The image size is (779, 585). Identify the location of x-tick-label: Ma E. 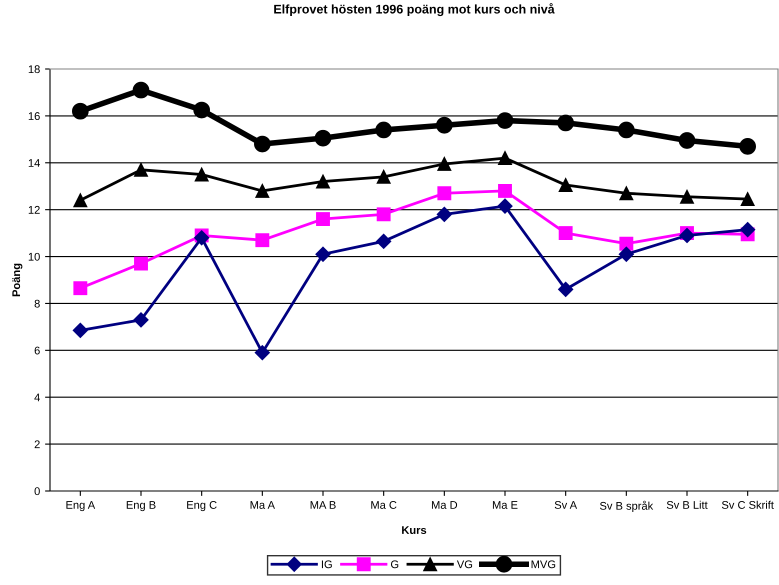
(505, 505).